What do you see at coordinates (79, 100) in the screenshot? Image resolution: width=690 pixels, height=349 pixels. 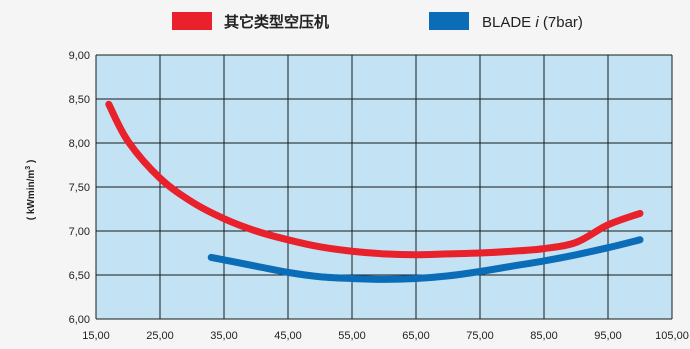 I see `y-tick-label: 8,50` at bounding box center [79, 100].